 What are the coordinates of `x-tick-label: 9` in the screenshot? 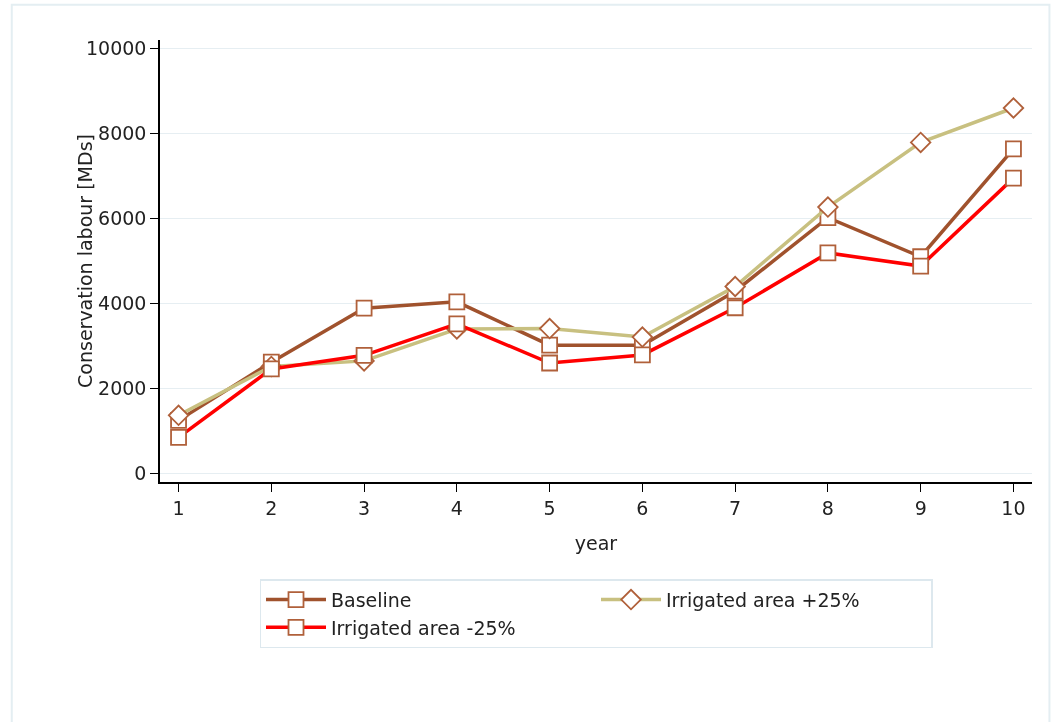 It's located at (920, 507).